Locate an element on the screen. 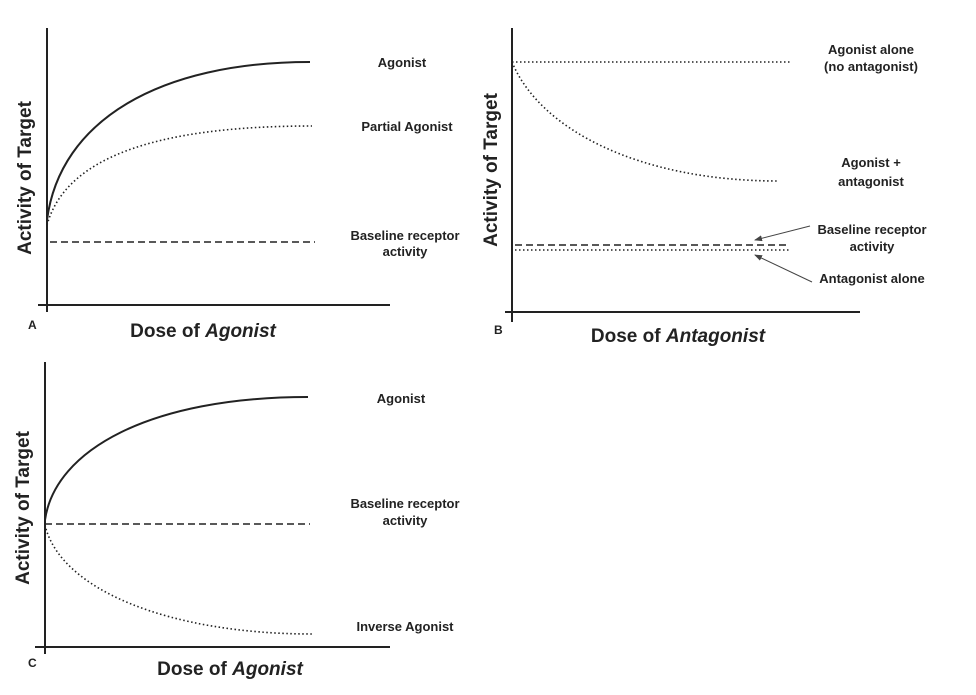 The height and width of the screenshot is (695, 976). x-title-emphasis: Antagonist is located at coordinates (715, 336).